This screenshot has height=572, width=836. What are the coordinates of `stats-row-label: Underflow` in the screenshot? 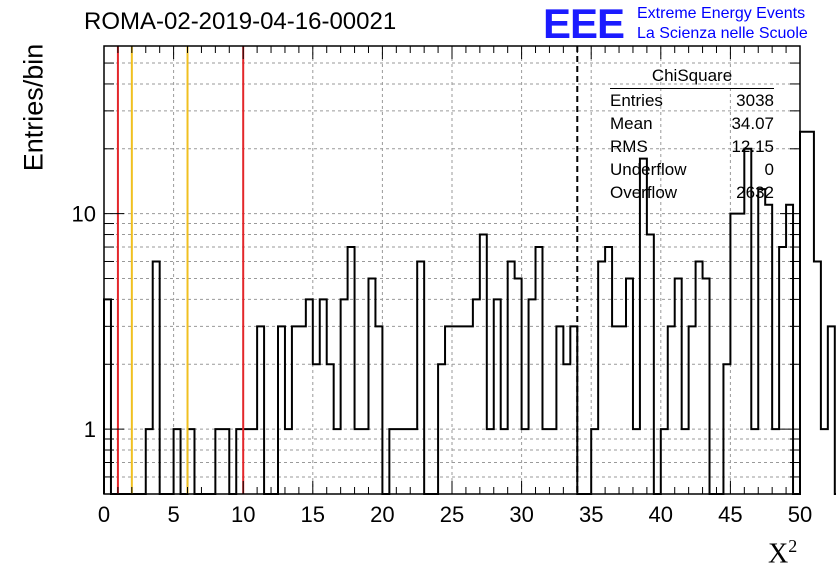 It's located at (648, 169).